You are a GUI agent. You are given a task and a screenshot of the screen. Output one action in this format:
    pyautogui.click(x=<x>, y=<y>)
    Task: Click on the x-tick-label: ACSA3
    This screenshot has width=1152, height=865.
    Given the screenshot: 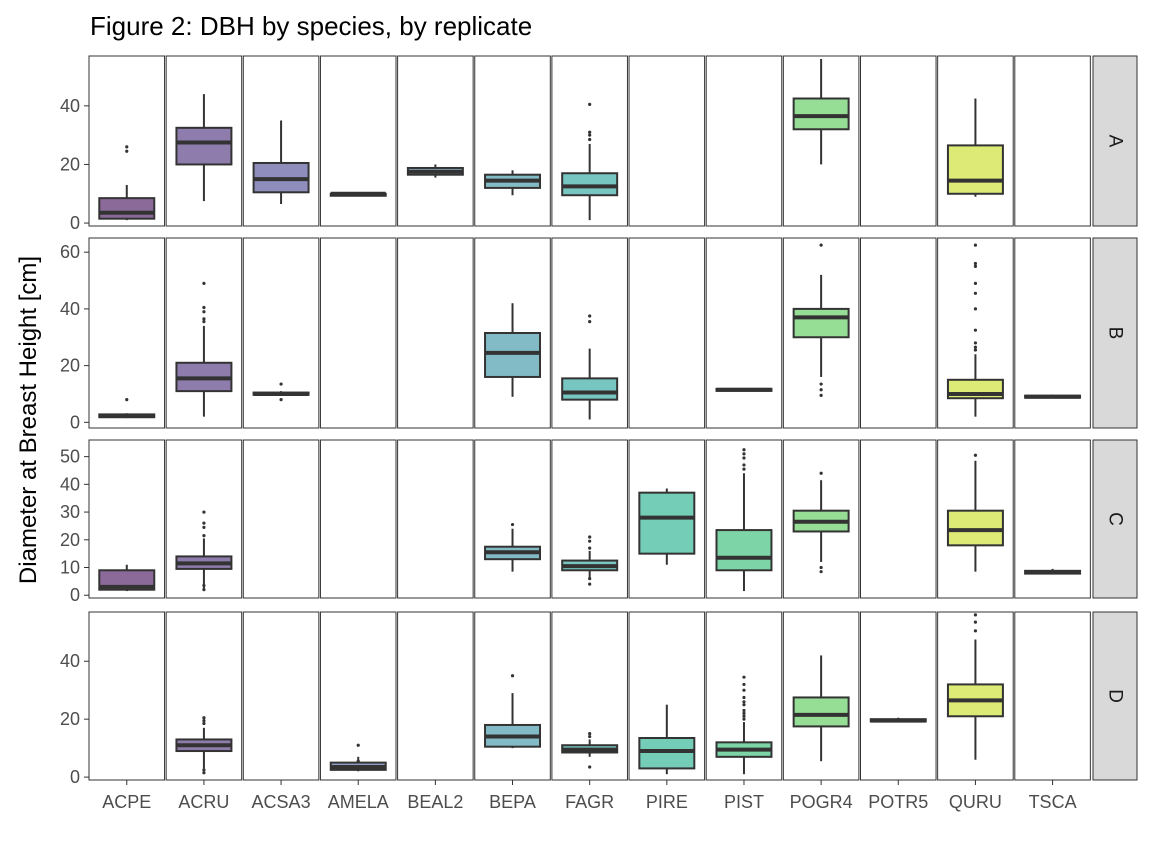 What is the action you would take?
    pyautogui.click(x=281, y=802)
    